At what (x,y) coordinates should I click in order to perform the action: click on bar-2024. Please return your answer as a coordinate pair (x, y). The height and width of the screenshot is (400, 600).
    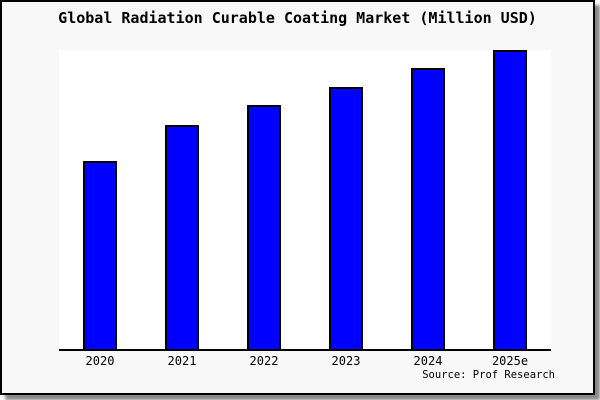
    Looking at the image, I should click on (428, 208).